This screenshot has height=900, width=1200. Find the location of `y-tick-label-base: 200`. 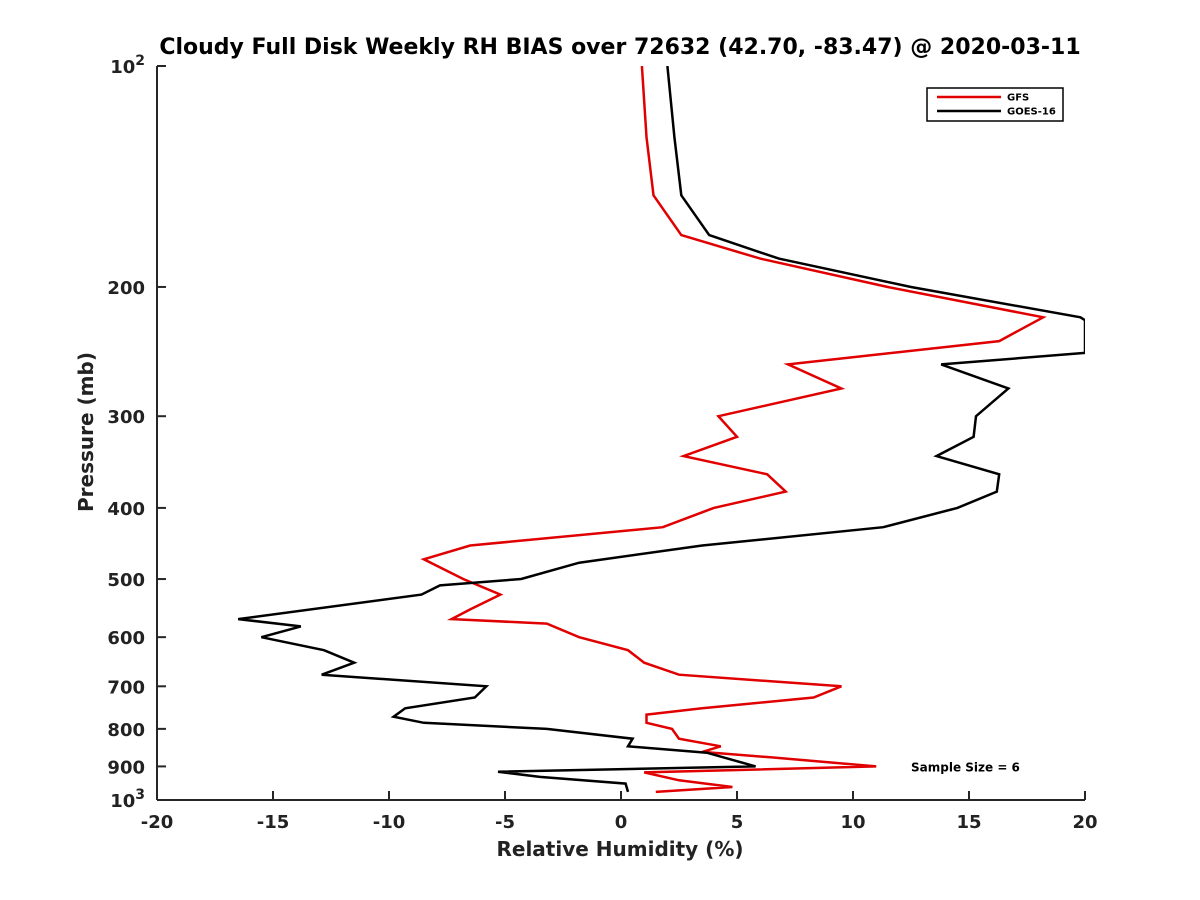

y-tick-label-base: 200 is located at coordinates (126, 288).